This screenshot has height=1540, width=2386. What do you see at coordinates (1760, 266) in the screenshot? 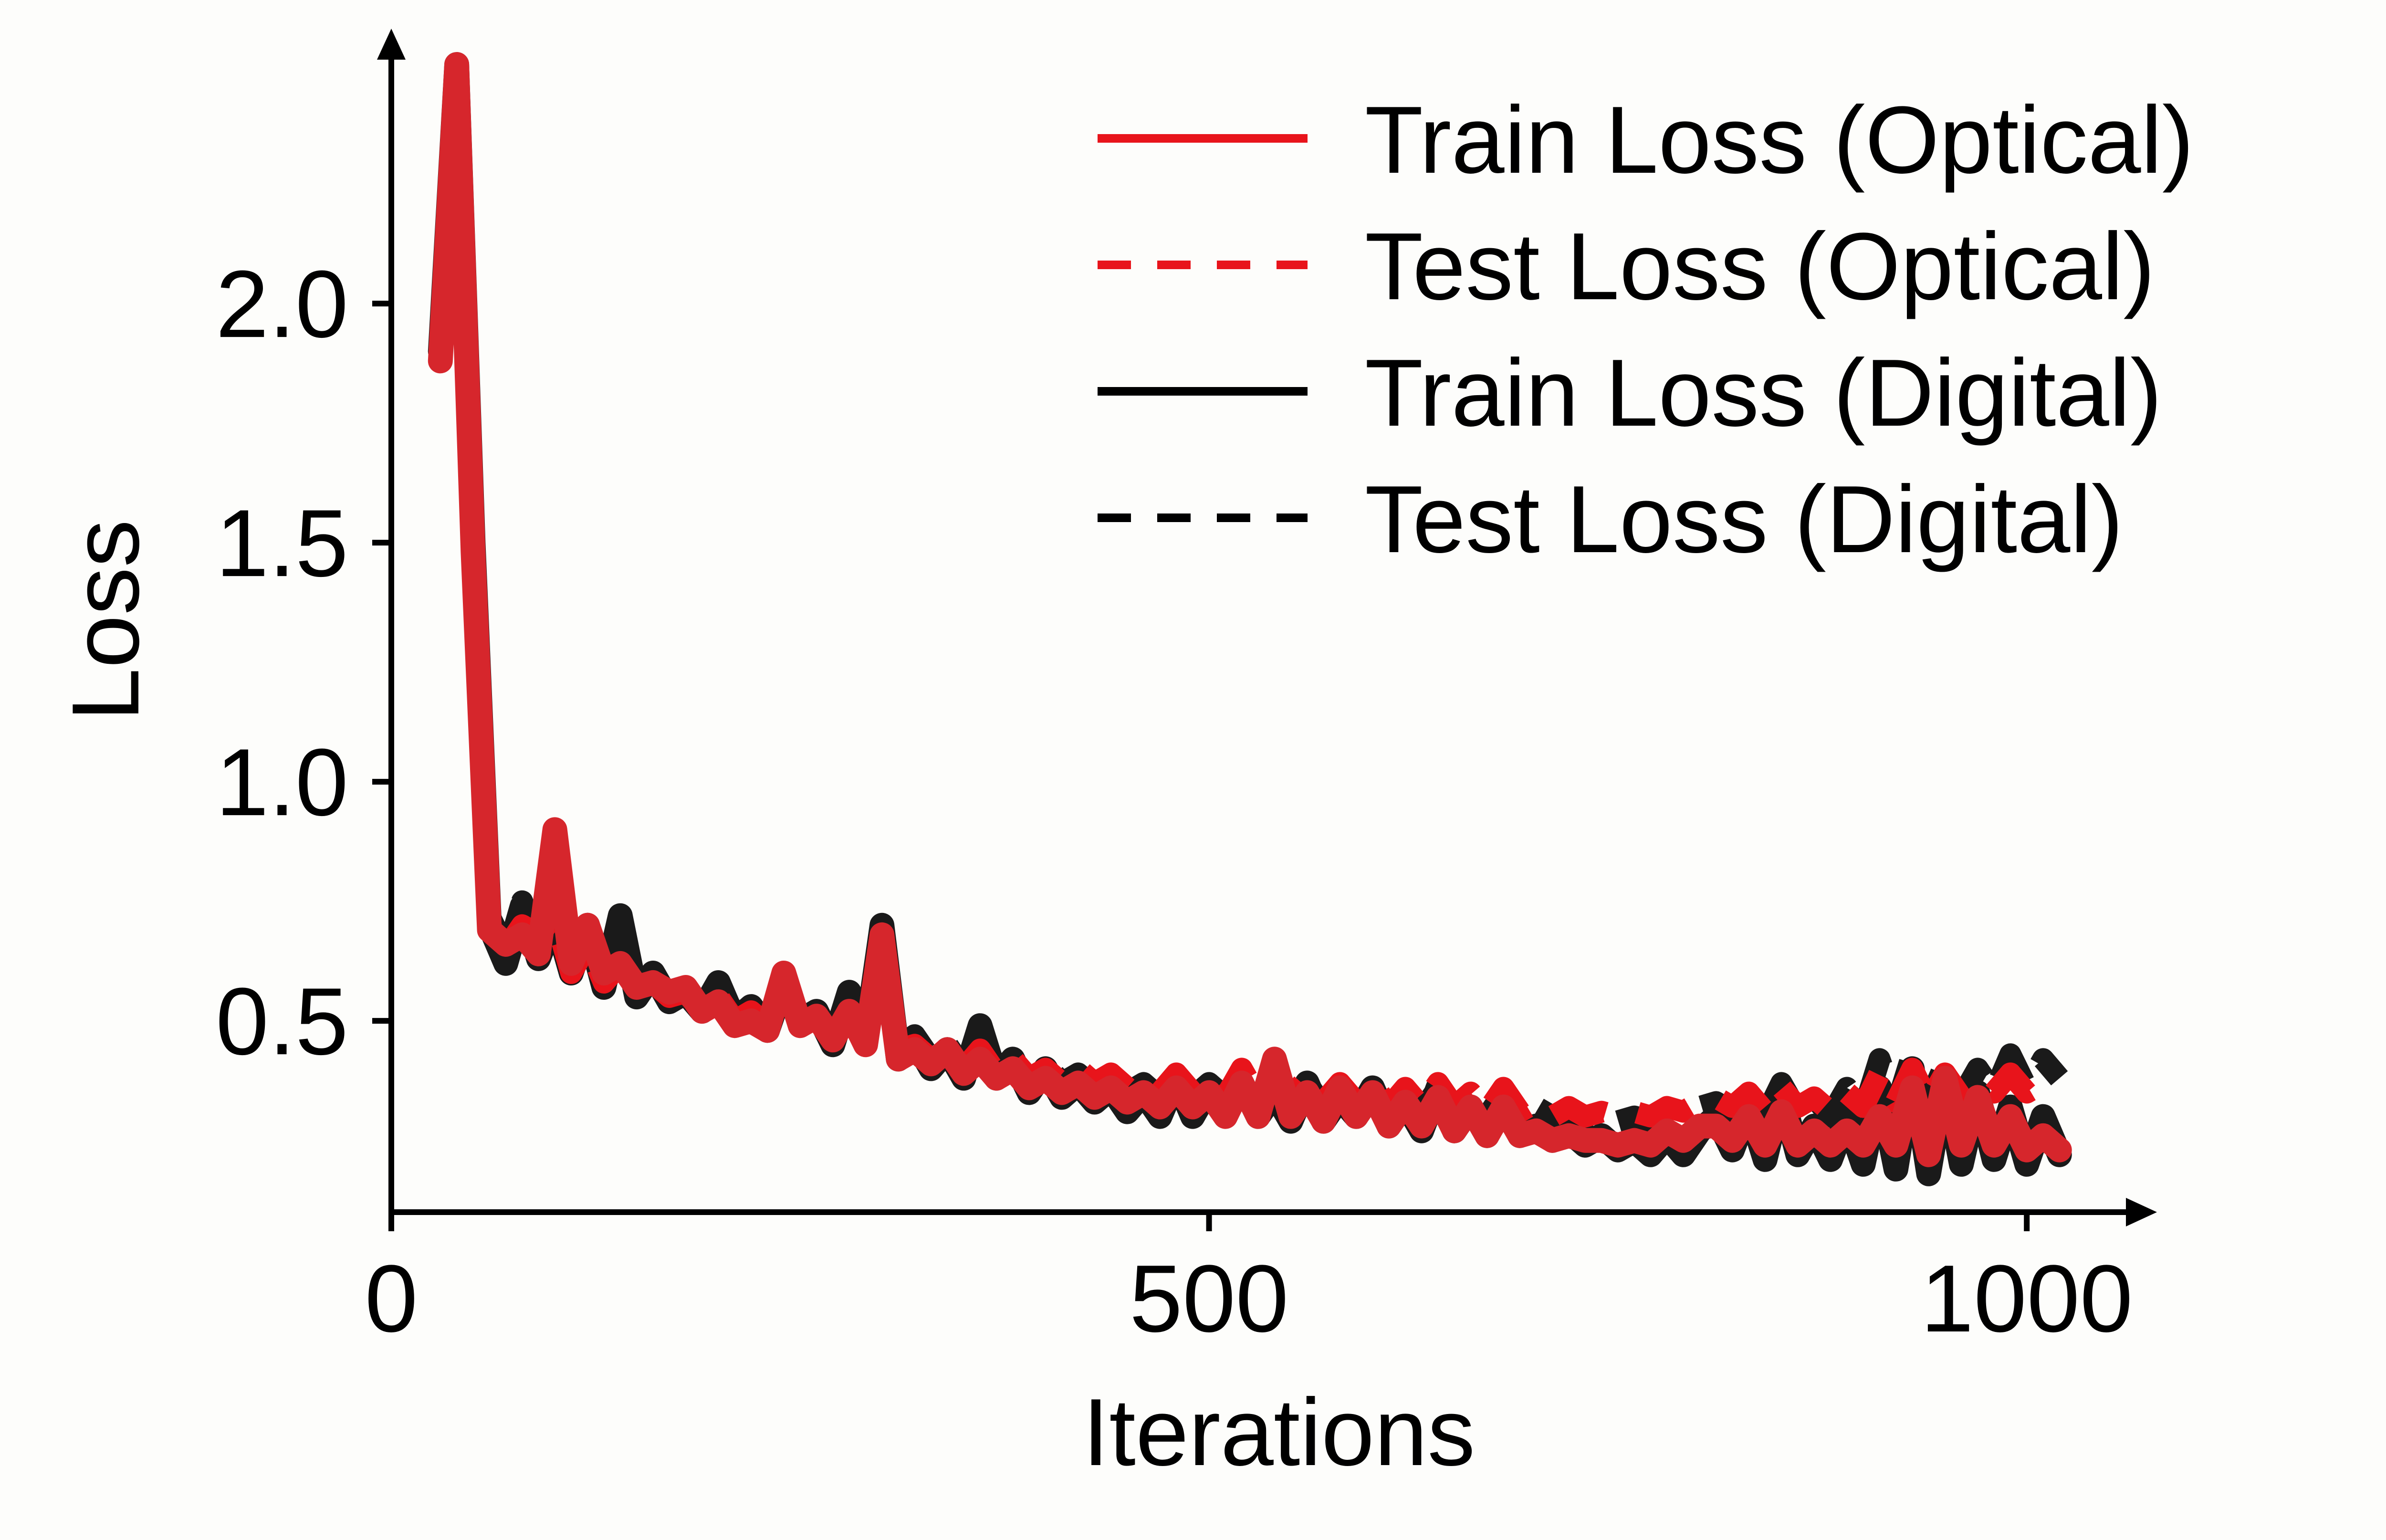
I see `legend-label: Test Loss (Optical)` at bounding box center [1760, 266].